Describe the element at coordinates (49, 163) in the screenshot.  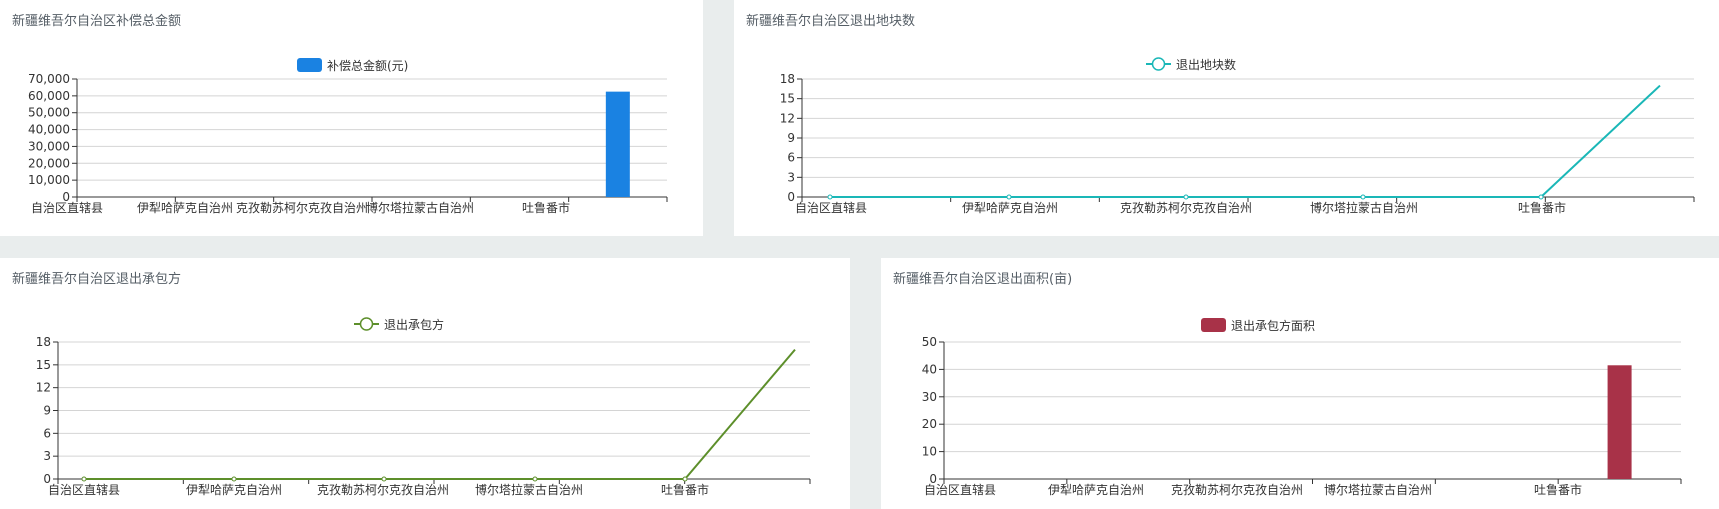
I see `y-tick-label: 20,000` at that location.